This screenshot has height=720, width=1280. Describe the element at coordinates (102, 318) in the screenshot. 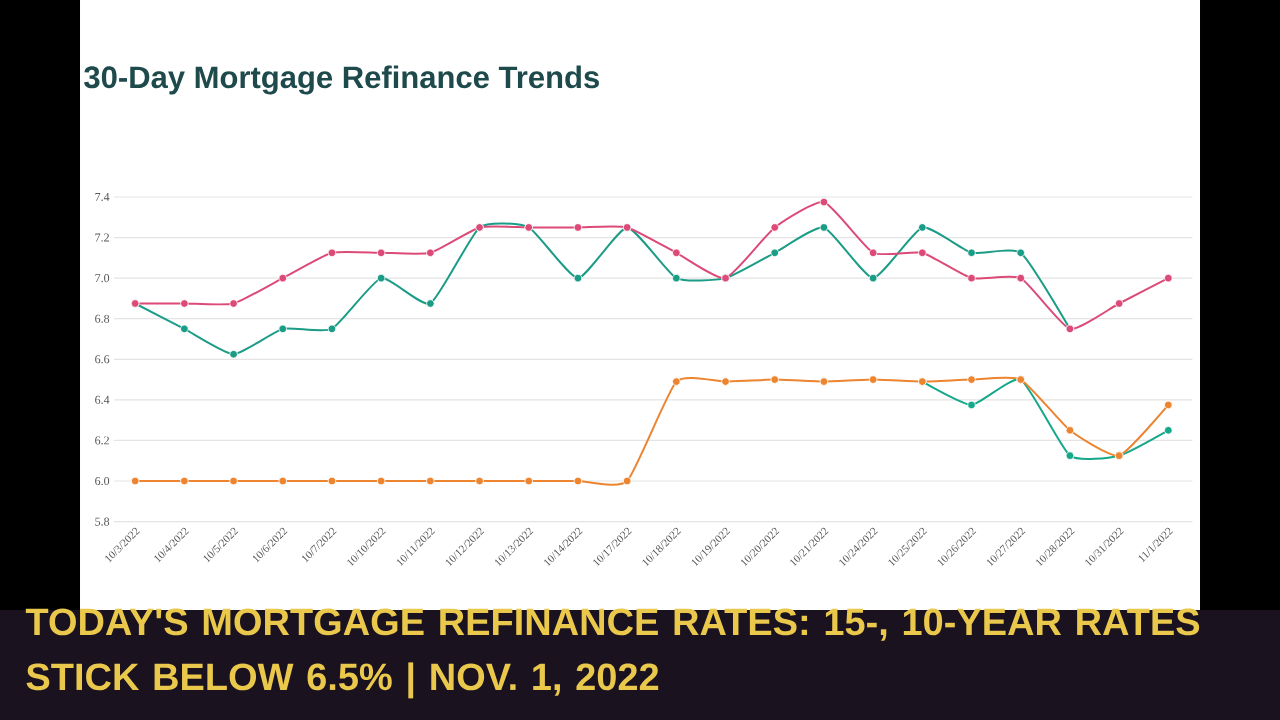

I see `y-tick-label: 6.8` at that location.